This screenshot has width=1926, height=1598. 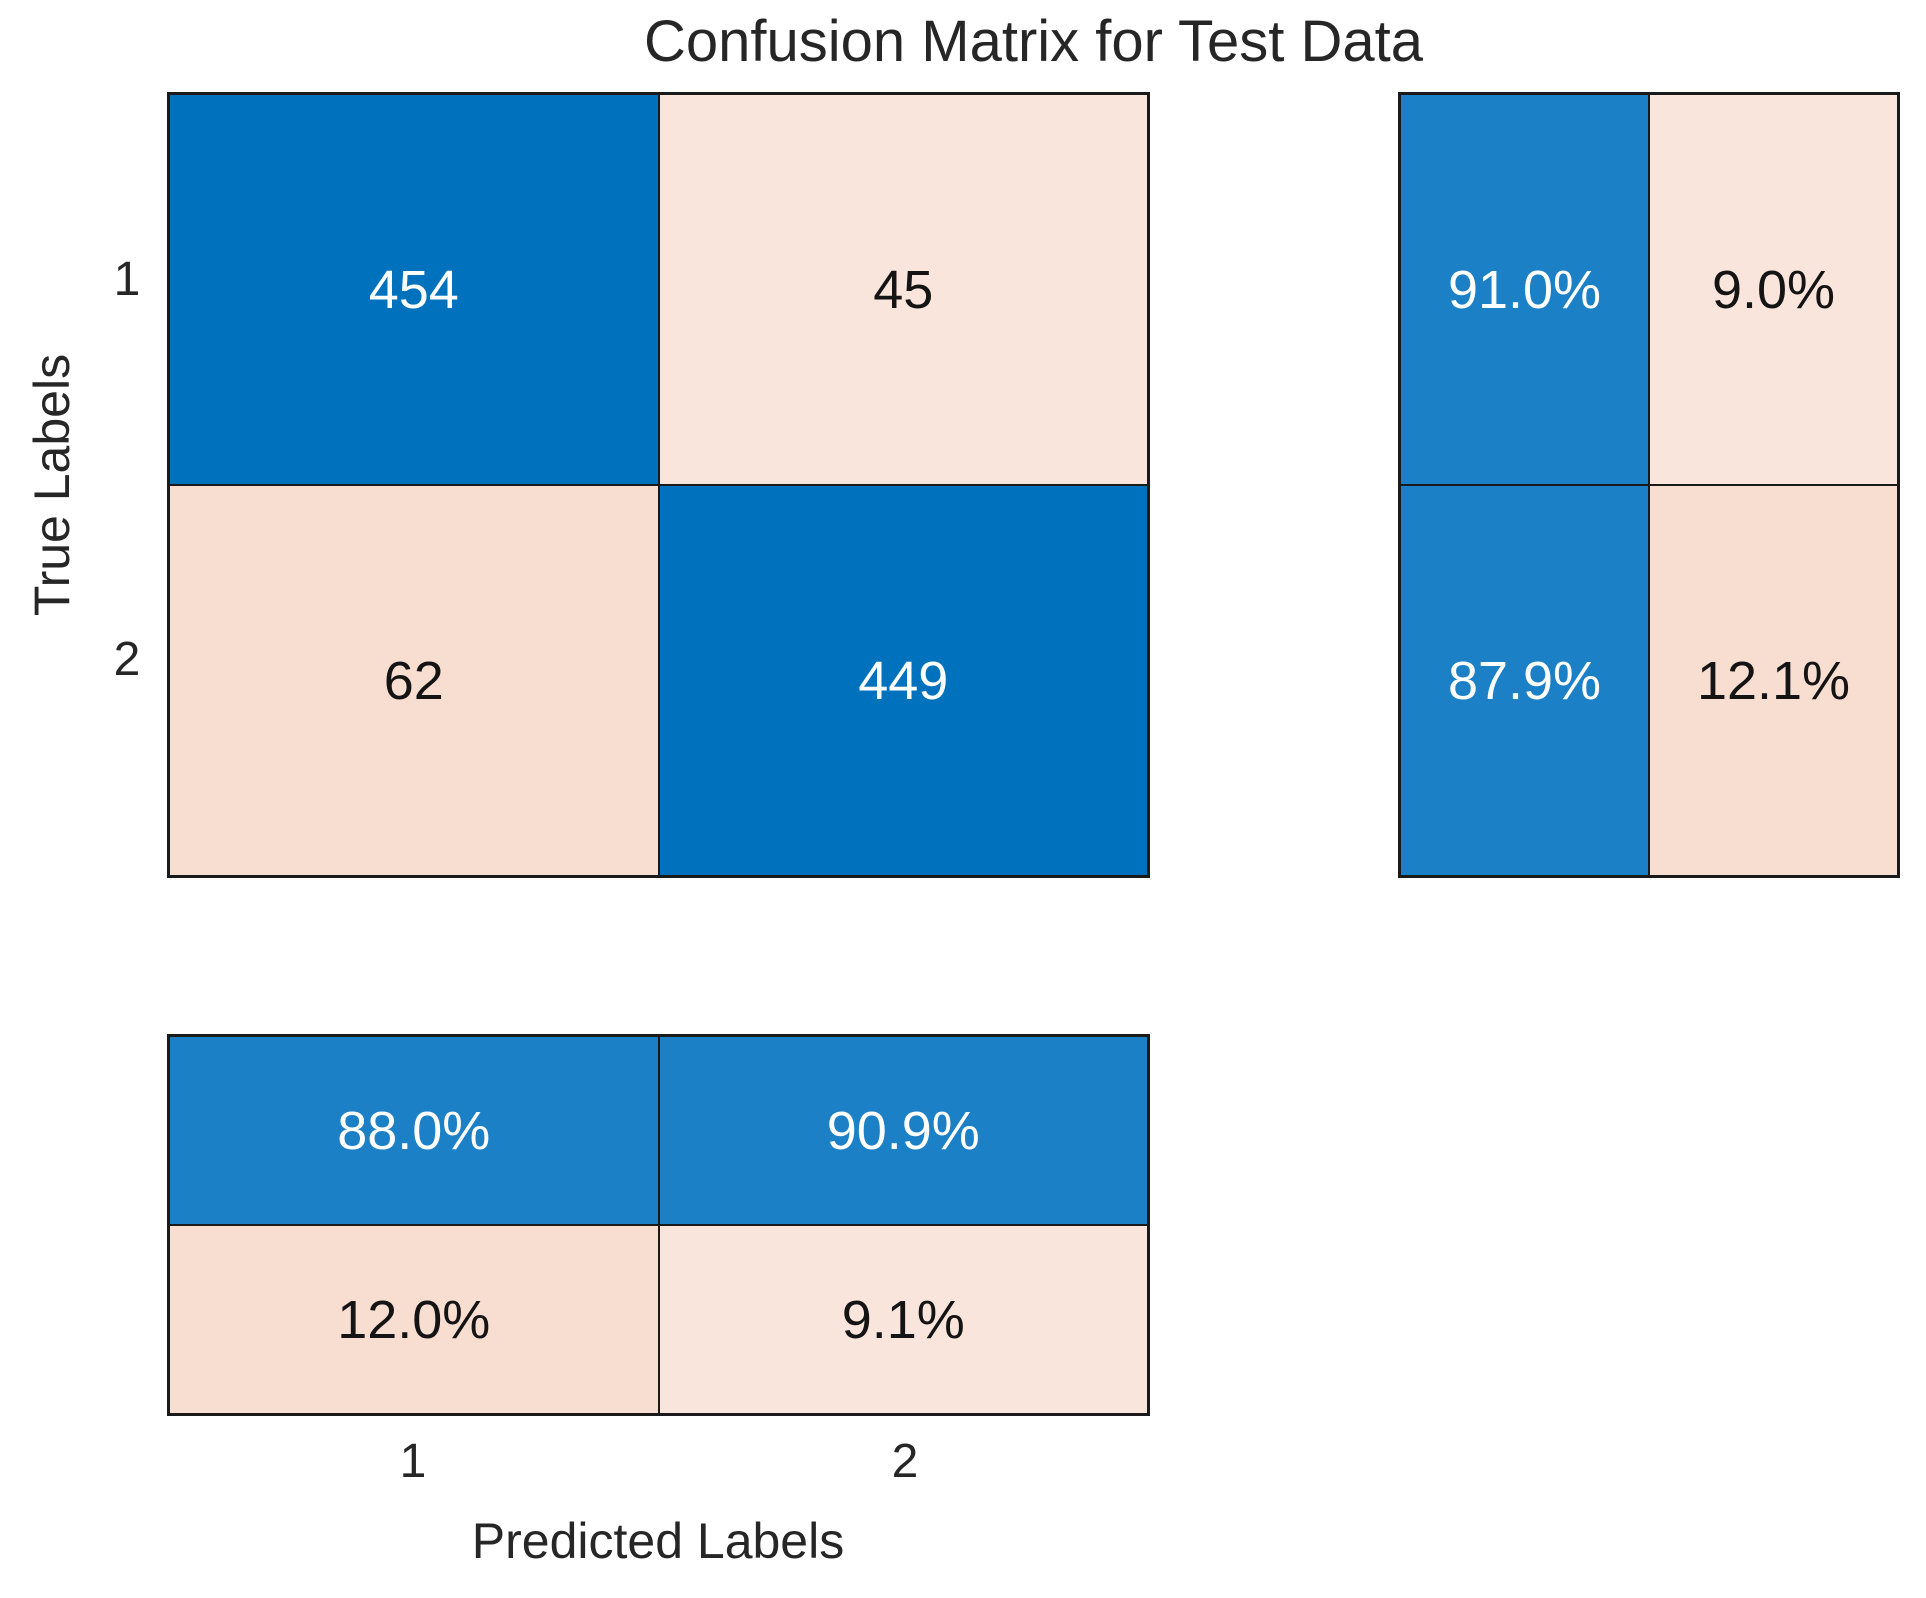 I want to click on matrix-cell-true2-pred2: 449, so click(x=903, y=680).